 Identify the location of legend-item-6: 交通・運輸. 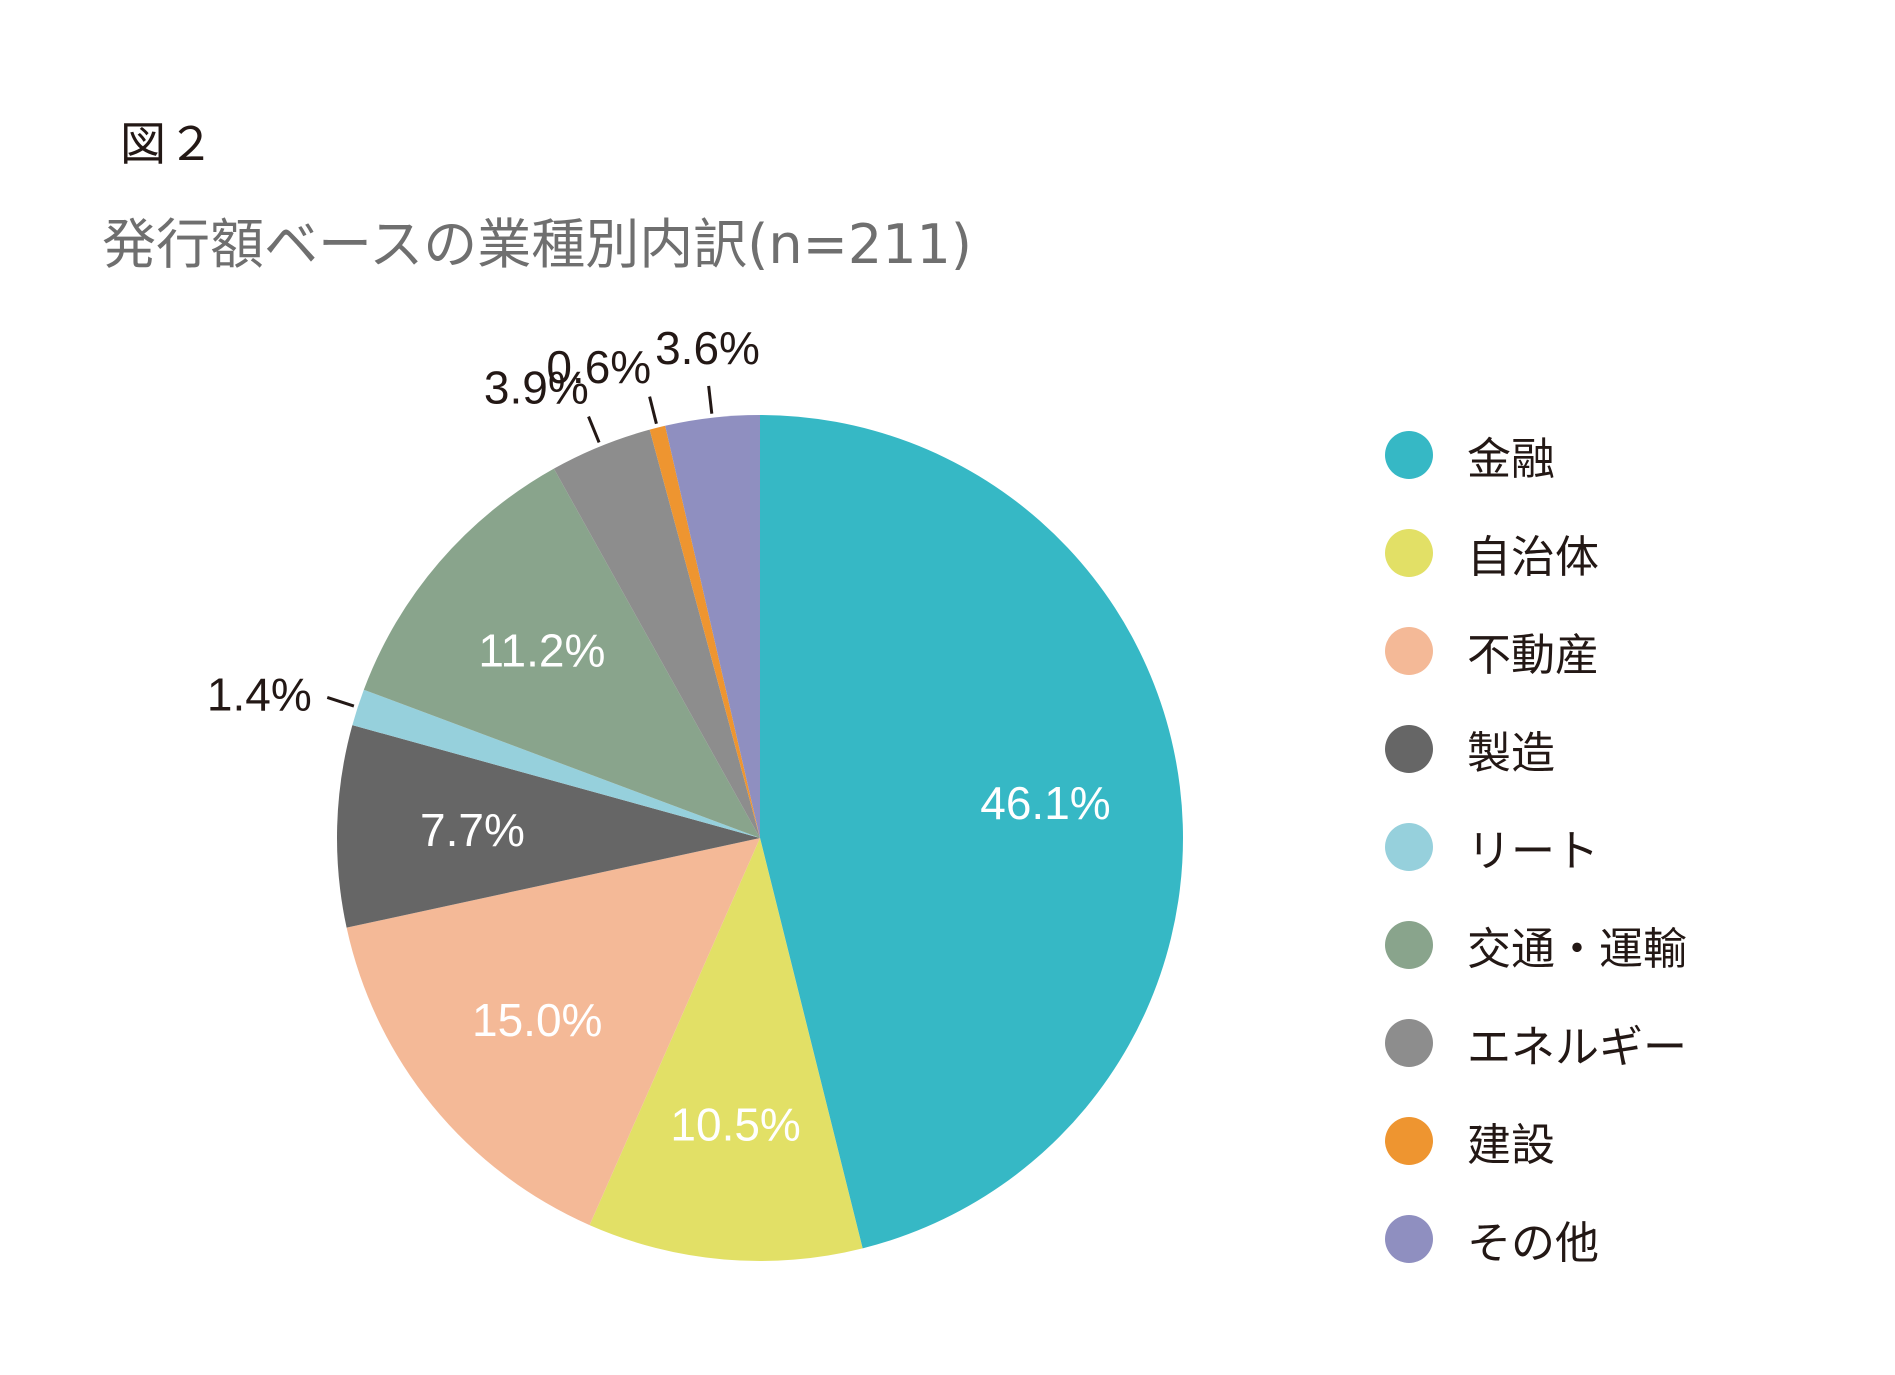
(1536, 945).